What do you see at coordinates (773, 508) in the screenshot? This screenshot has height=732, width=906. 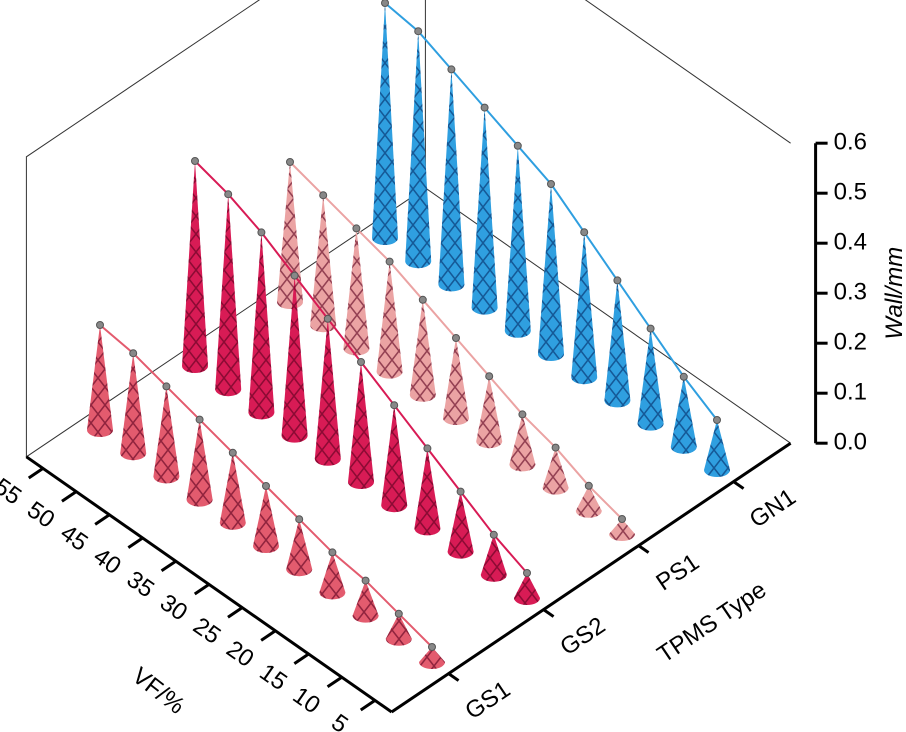 I see `y-tick-label: GN1` at bounding box center [773, 508].